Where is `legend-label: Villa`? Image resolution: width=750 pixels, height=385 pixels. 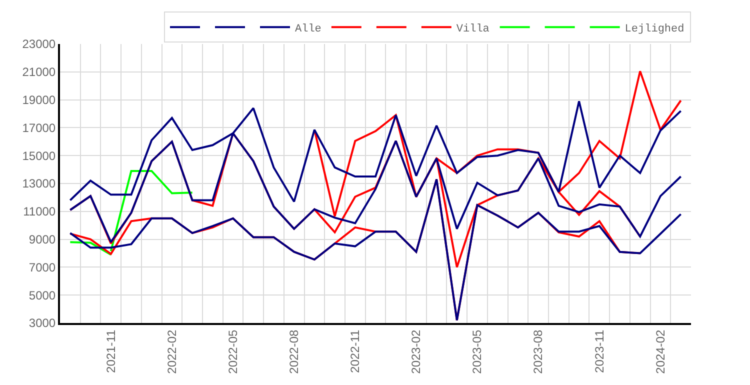 legend-label: Villa is located at coordinates (473, 29).